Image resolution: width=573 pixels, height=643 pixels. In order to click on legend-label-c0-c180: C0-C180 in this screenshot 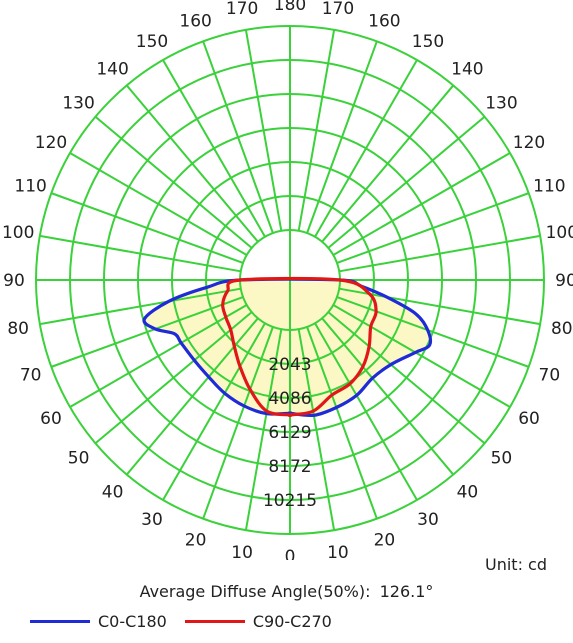, I will do `click(132, 621)`.